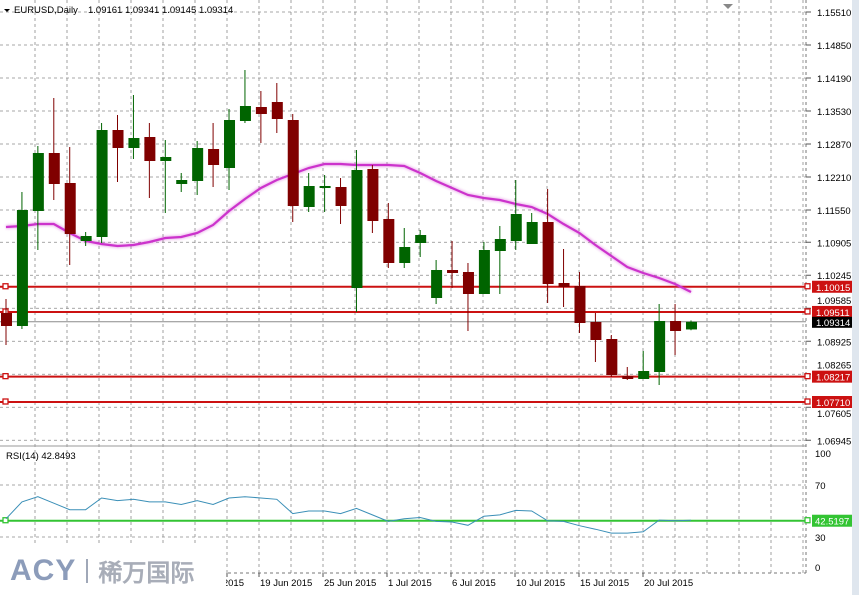 Image resolution: width=859 pixels, height=595 pixels. What do you see at coordinates (410, 583) in the screenshot?
I see `time-tick-label: 1 Jul 2015` at bounding box center [410, 583].